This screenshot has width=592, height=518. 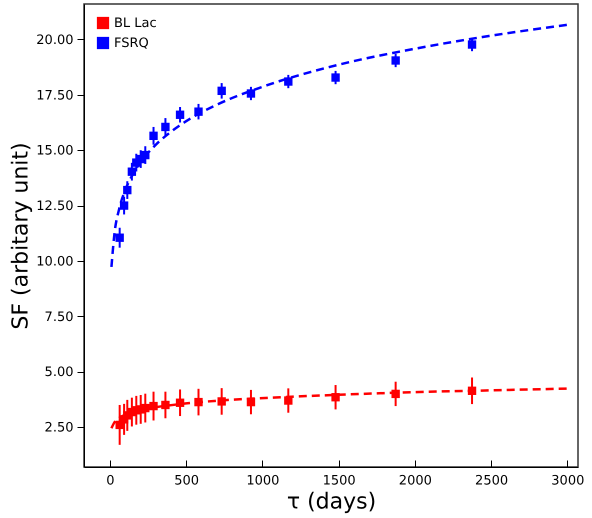 What do you see at coordinates (187, 481) in the screenshot?
I see `x-tick-label: 500` at bounding box center [187, 481].